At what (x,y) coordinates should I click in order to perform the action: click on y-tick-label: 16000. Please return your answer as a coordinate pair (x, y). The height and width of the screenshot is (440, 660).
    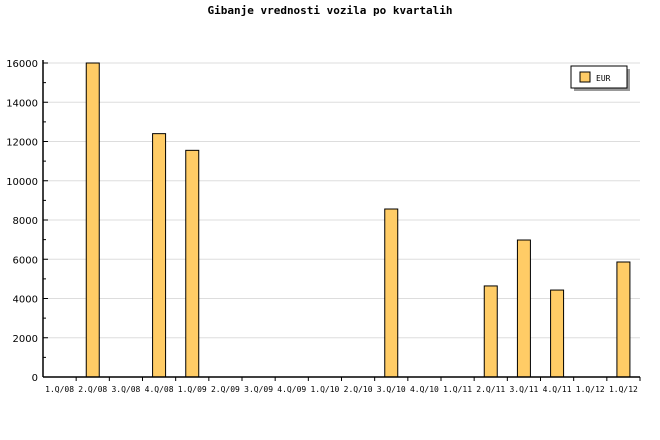
    Looking at the image, I should click on (22, 64).